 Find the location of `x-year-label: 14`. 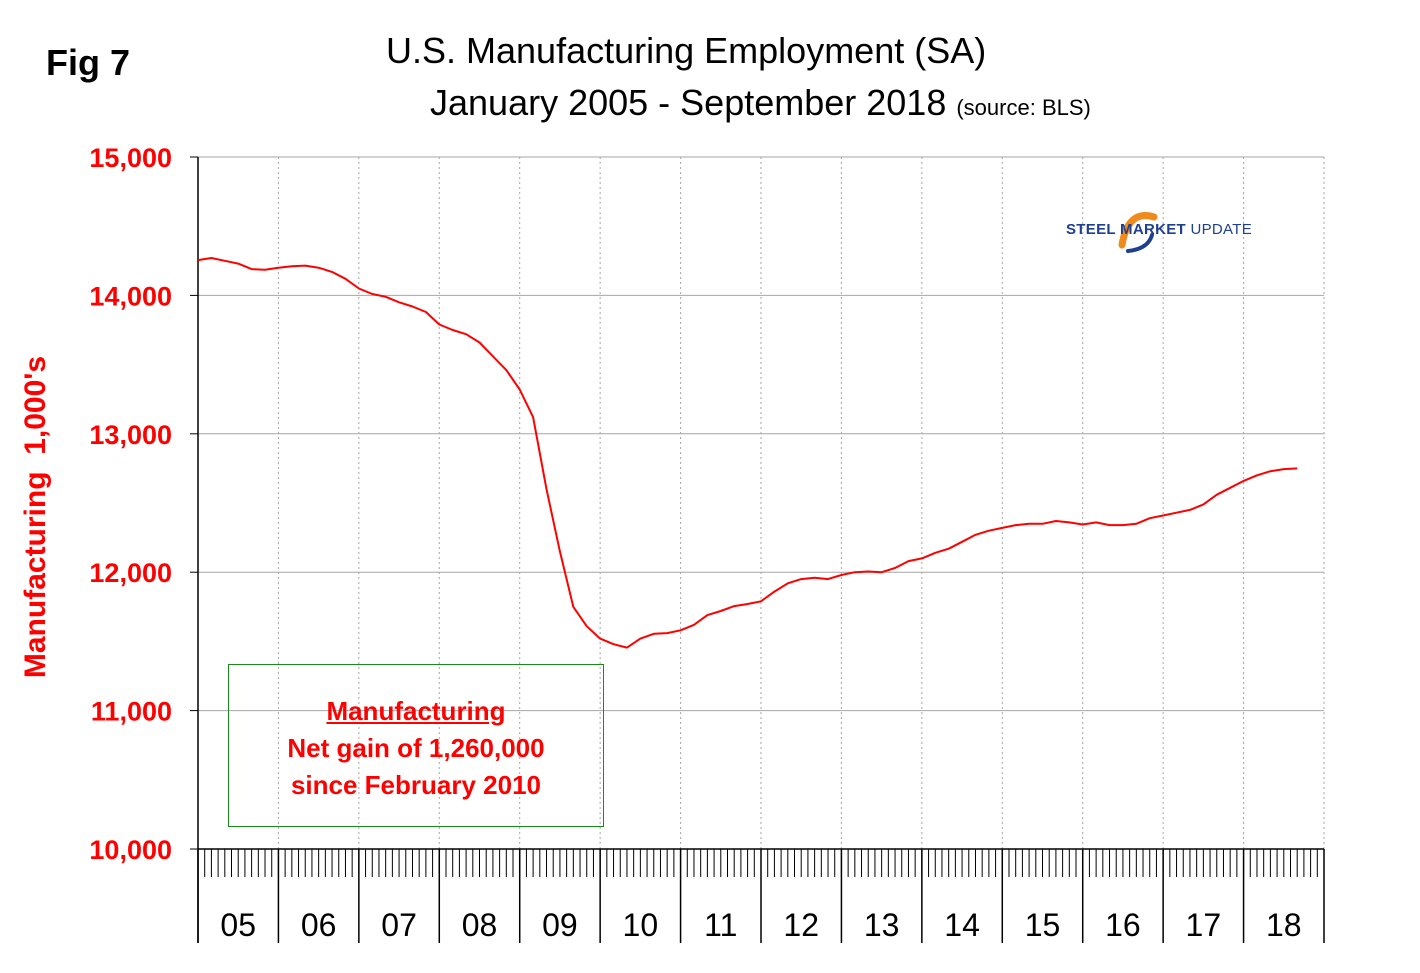

x-year-label: 14 is located at coordinates (962, 925).